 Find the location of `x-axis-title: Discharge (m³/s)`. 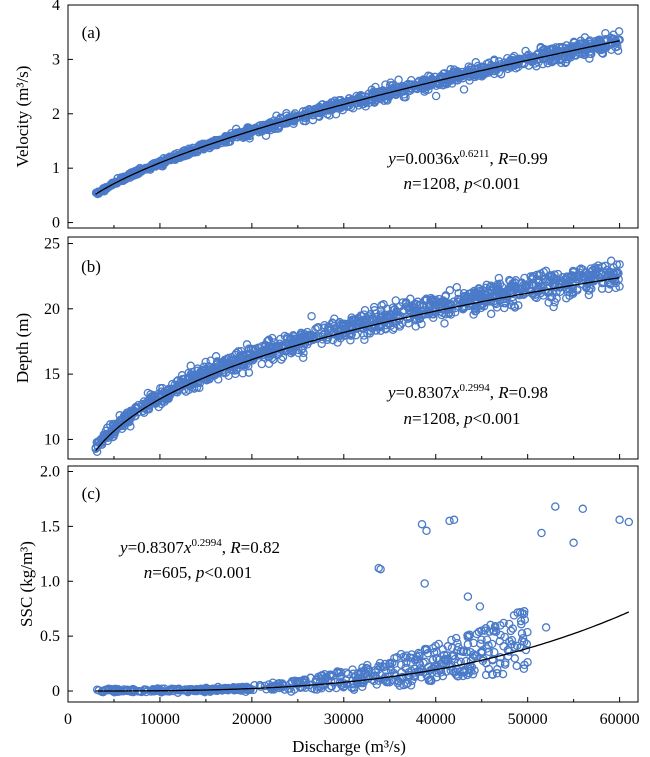

x-axis-title: Discharge (m³/s) is located at coordinates (349, 746).